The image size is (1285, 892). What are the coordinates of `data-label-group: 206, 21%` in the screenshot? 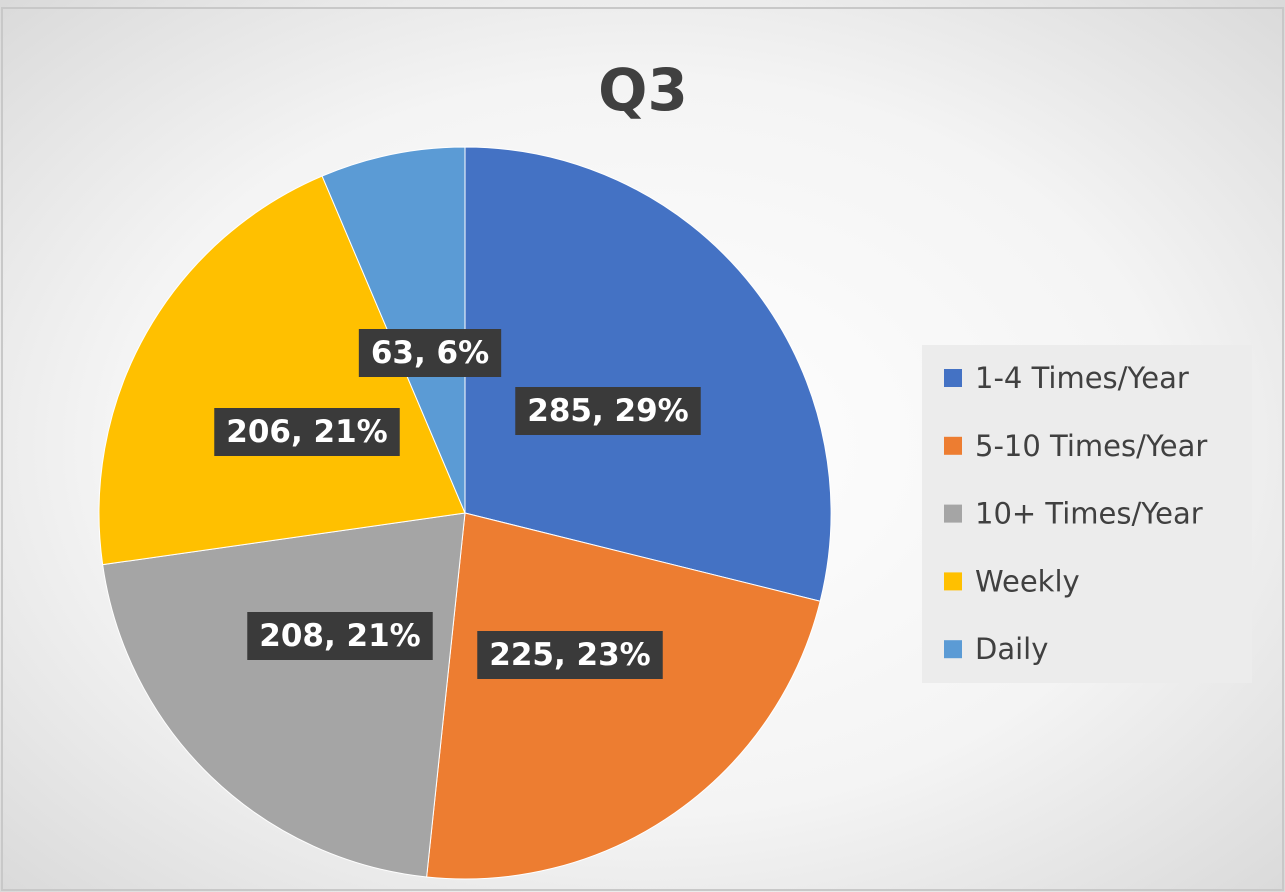 It's located at (307, 432).